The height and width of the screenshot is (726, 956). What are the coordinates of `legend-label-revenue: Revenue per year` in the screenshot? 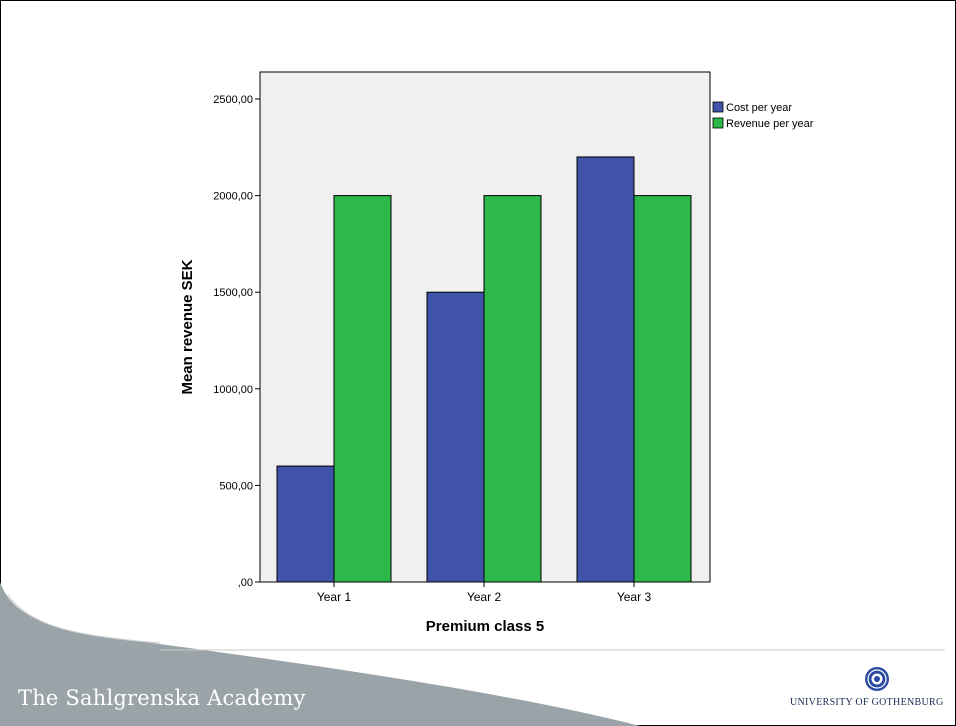 It's located at (770, 124).